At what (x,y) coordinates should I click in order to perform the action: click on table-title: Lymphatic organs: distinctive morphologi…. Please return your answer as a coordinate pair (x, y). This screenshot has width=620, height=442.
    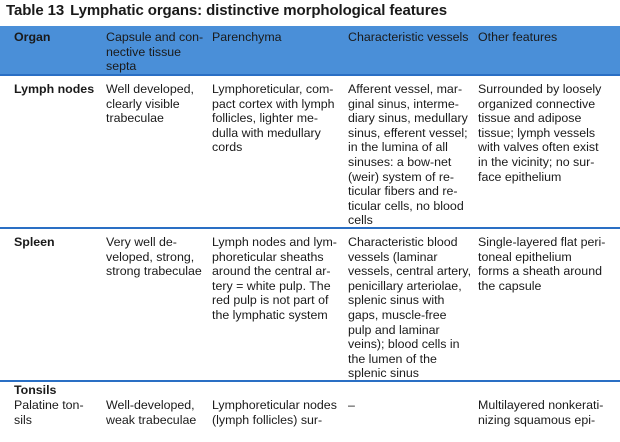
    Looking at the image, I should click on (258, 10).